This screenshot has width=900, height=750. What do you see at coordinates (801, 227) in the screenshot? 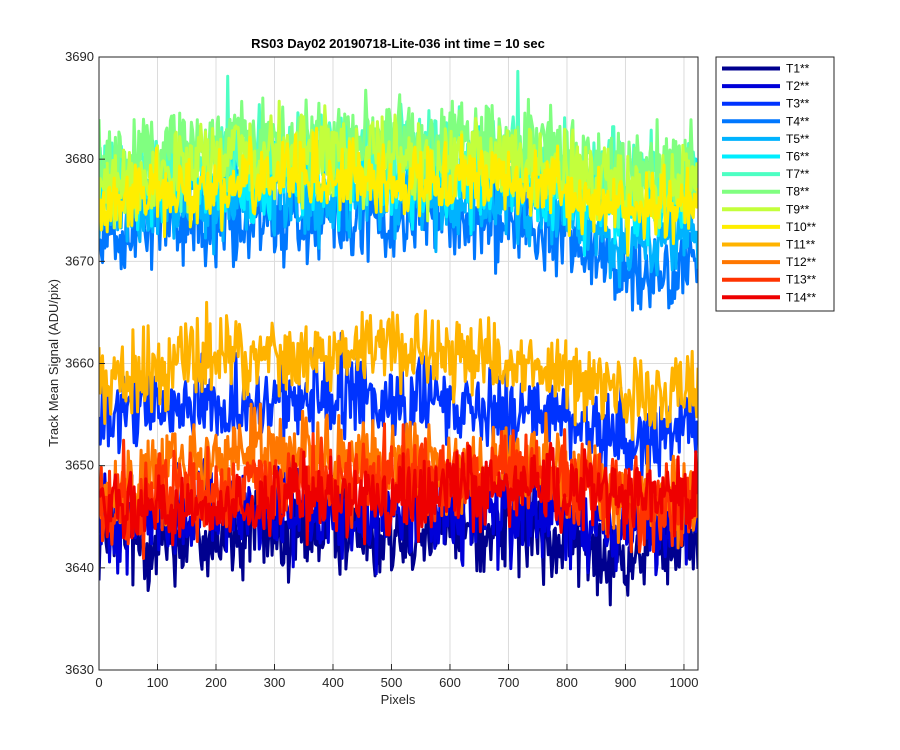
I see `legend-entry-label: T10**` at bounding box center [801, 227].